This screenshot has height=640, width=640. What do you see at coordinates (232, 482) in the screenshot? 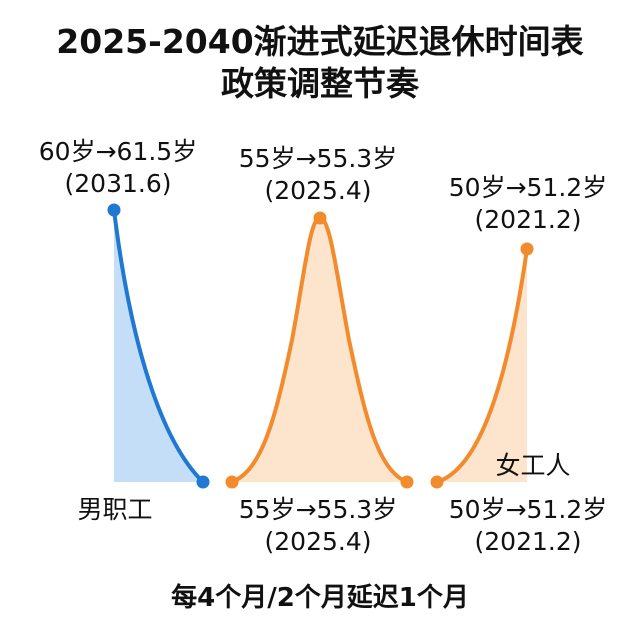
I see `cadre-start-point` at bounding box center [232, 482].